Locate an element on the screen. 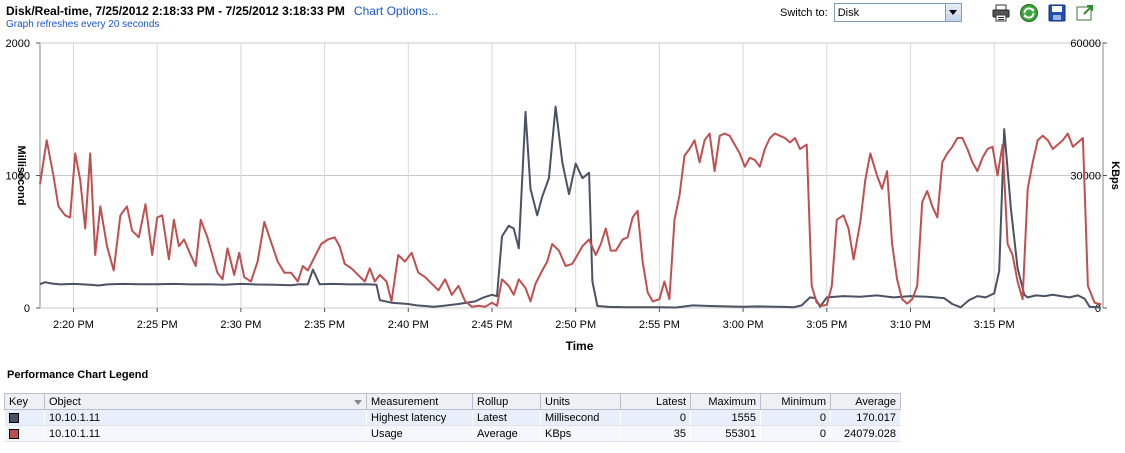 The image size is (1125, 453). save-icon is located at coordinates (1057, 13).